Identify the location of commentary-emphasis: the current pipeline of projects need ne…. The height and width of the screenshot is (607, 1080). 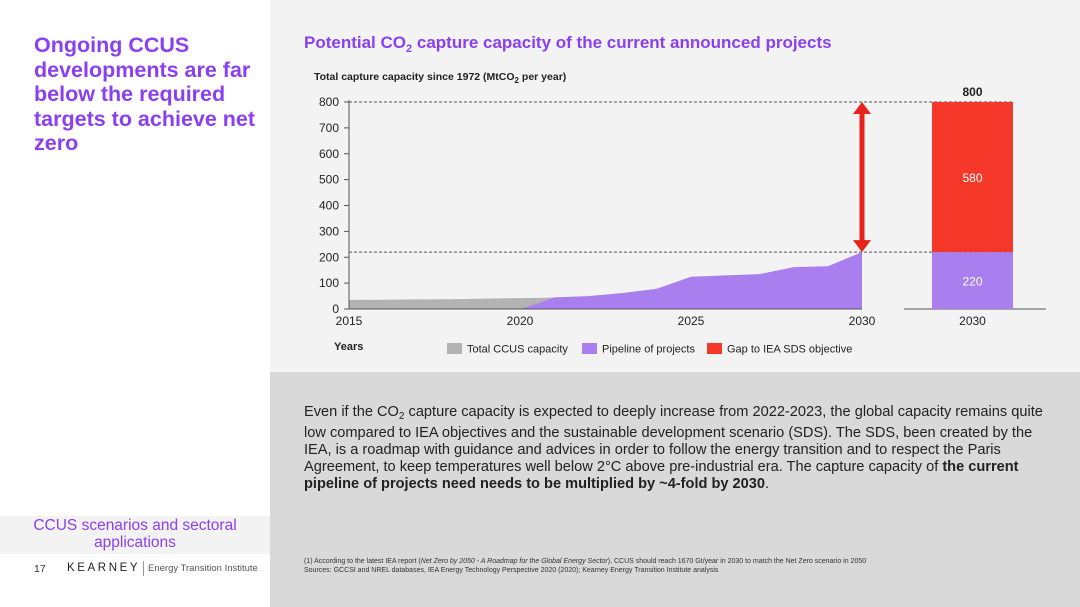
(661, 475).